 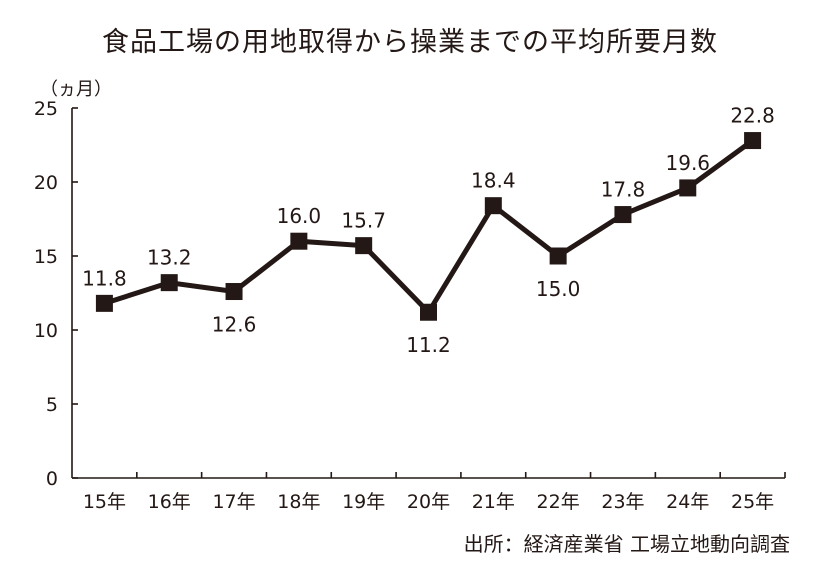 What do you see at coordinates (298, 502) in the screenshot?
I see `x-tick-label: 18年` at bounding box center [298, 502].